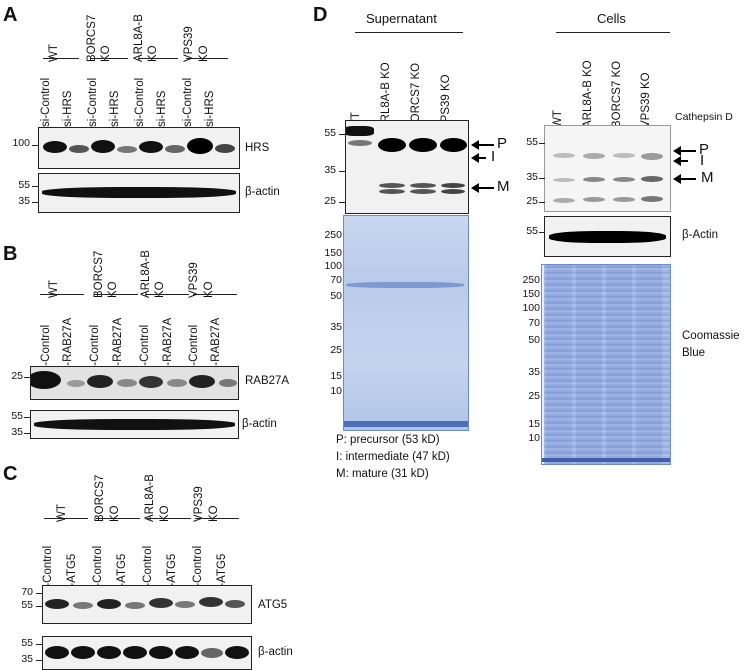  I want to click on lane-label: BORCS7 KO, so click(617, 94).